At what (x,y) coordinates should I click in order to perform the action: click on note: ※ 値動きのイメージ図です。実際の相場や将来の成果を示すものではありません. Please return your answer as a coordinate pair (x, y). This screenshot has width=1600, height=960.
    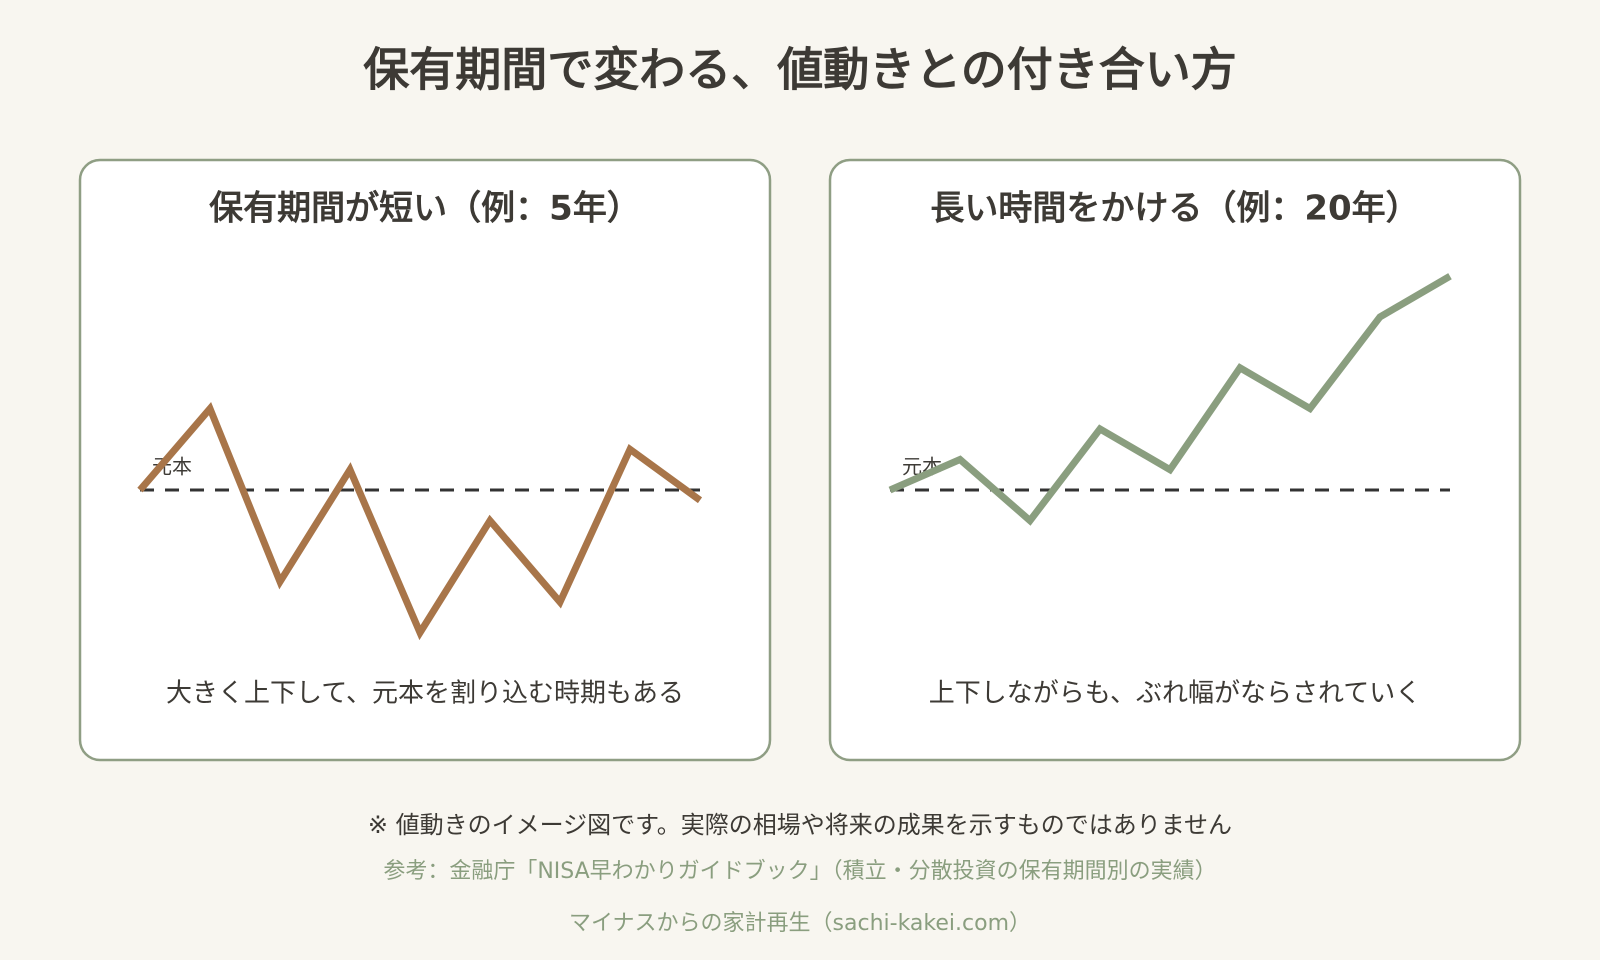
    Looking at the image, I should click on (800, 825).